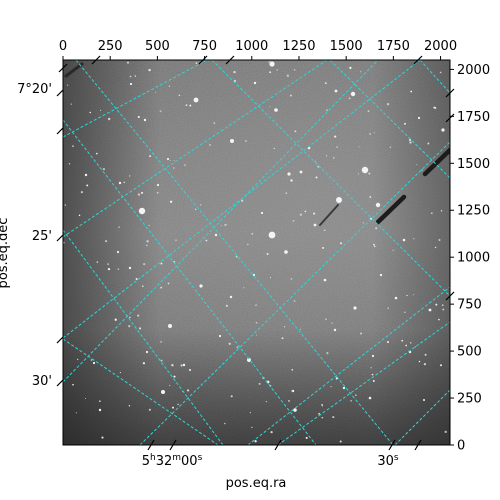 The image size is (500, 500). What do you see at coordinates (110, 46) in the screenshot?
I see `x-tick-label: 250` at bounding box center [110, 46].